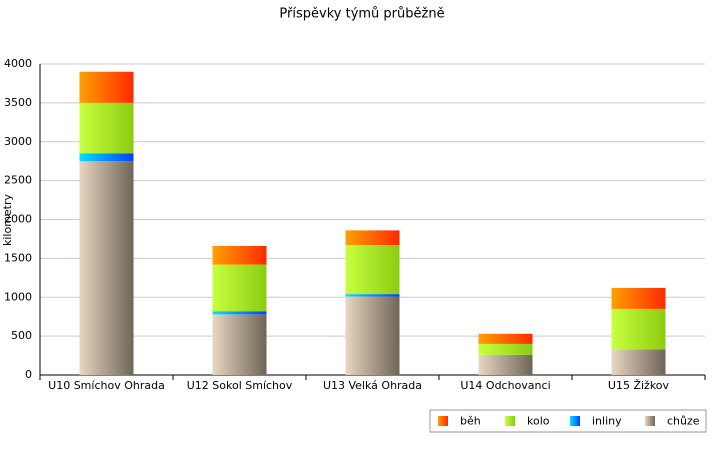 This screenshot has height=450, width=725. I want to click on y-tick-label: 1500, so click(18, 257).